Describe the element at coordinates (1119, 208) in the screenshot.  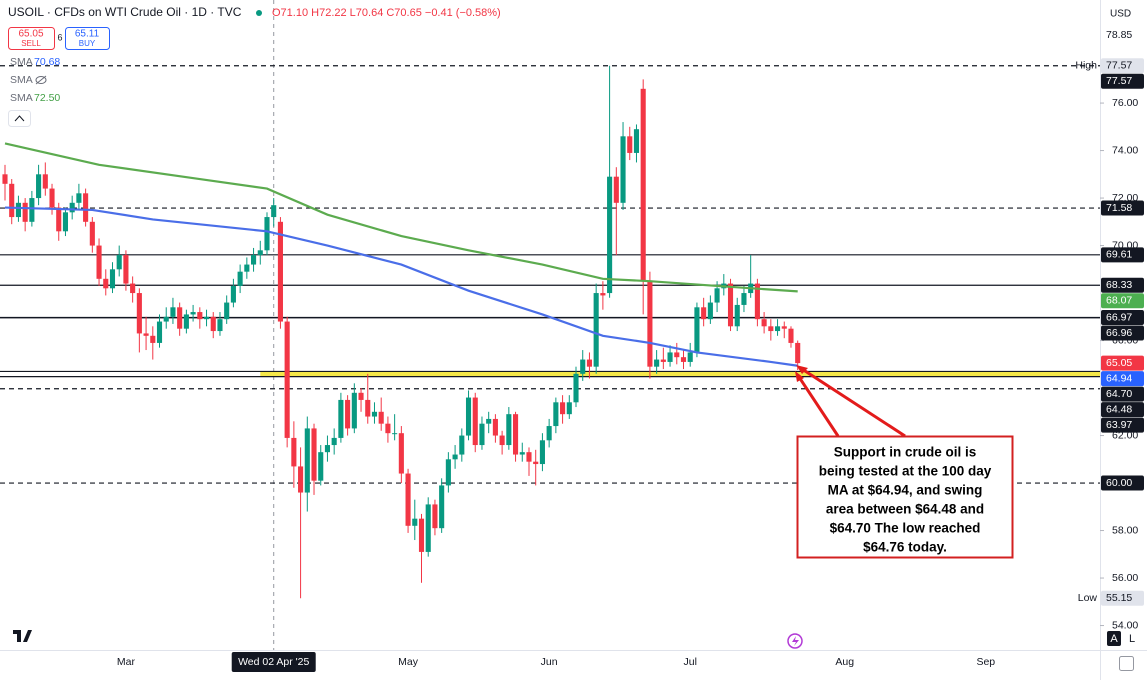
I see `price-label: 71.58` at that location.